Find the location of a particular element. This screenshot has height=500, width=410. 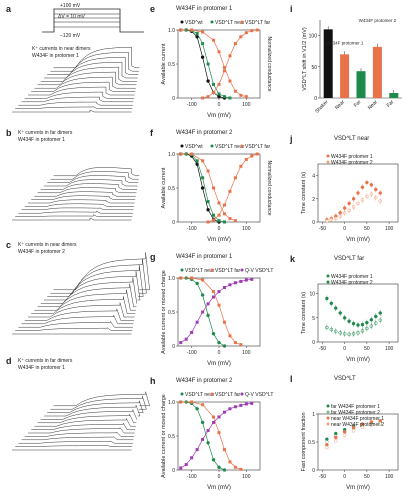

panel-a-caption-1: K⁺ currents in near dimers is located at coordinates (61, 49).